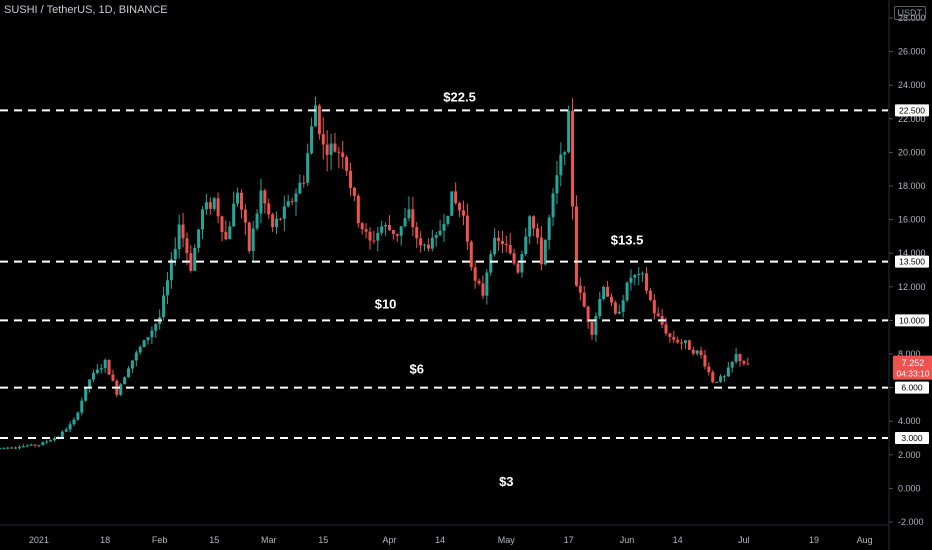  What do you see at coordinates (386, 303) in the screenshot?
I see `level-annotation: $10` at bounding box center [386, 303].